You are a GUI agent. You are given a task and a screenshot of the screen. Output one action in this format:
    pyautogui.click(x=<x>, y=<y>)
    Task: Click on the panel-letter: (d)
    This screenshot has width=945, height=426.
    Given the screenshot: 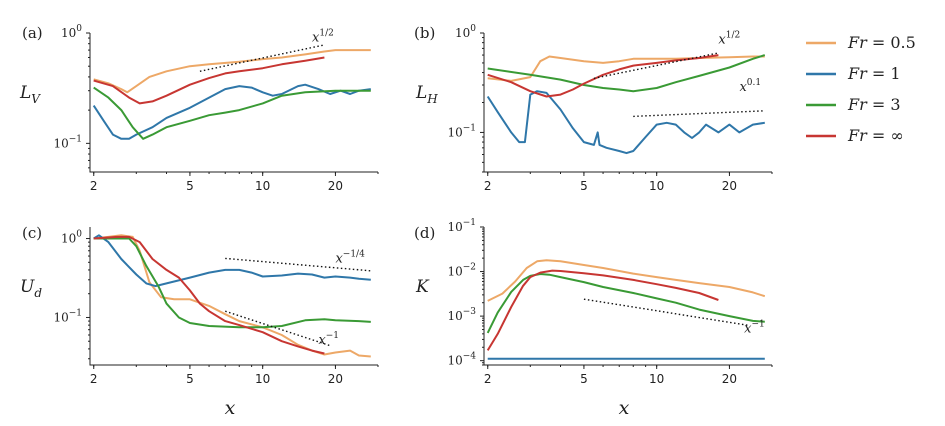 What is the action you would take?
    pyautogui.click(x=424, y=233)
    